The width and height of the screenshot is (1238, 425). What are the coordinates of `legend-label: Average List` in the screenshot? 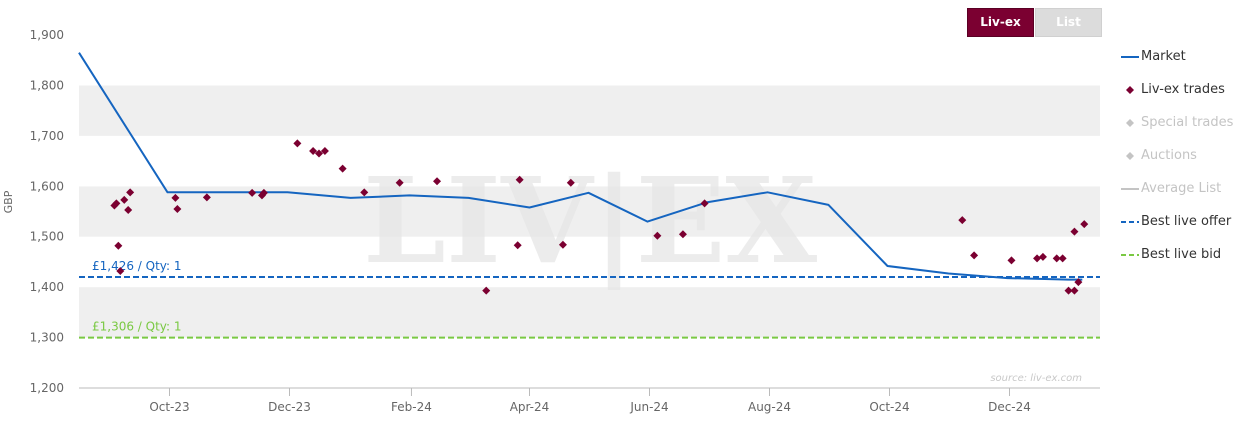 It's located at (1181, 188).